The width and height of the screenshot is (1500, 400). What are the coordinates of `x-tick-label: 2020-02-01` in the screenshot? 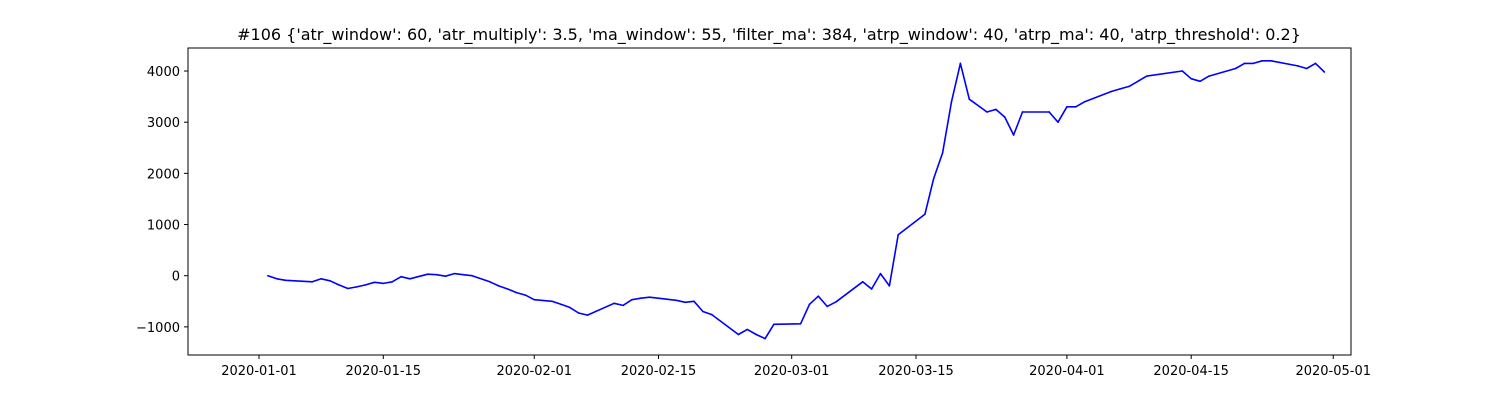 It's located at (534, 371).